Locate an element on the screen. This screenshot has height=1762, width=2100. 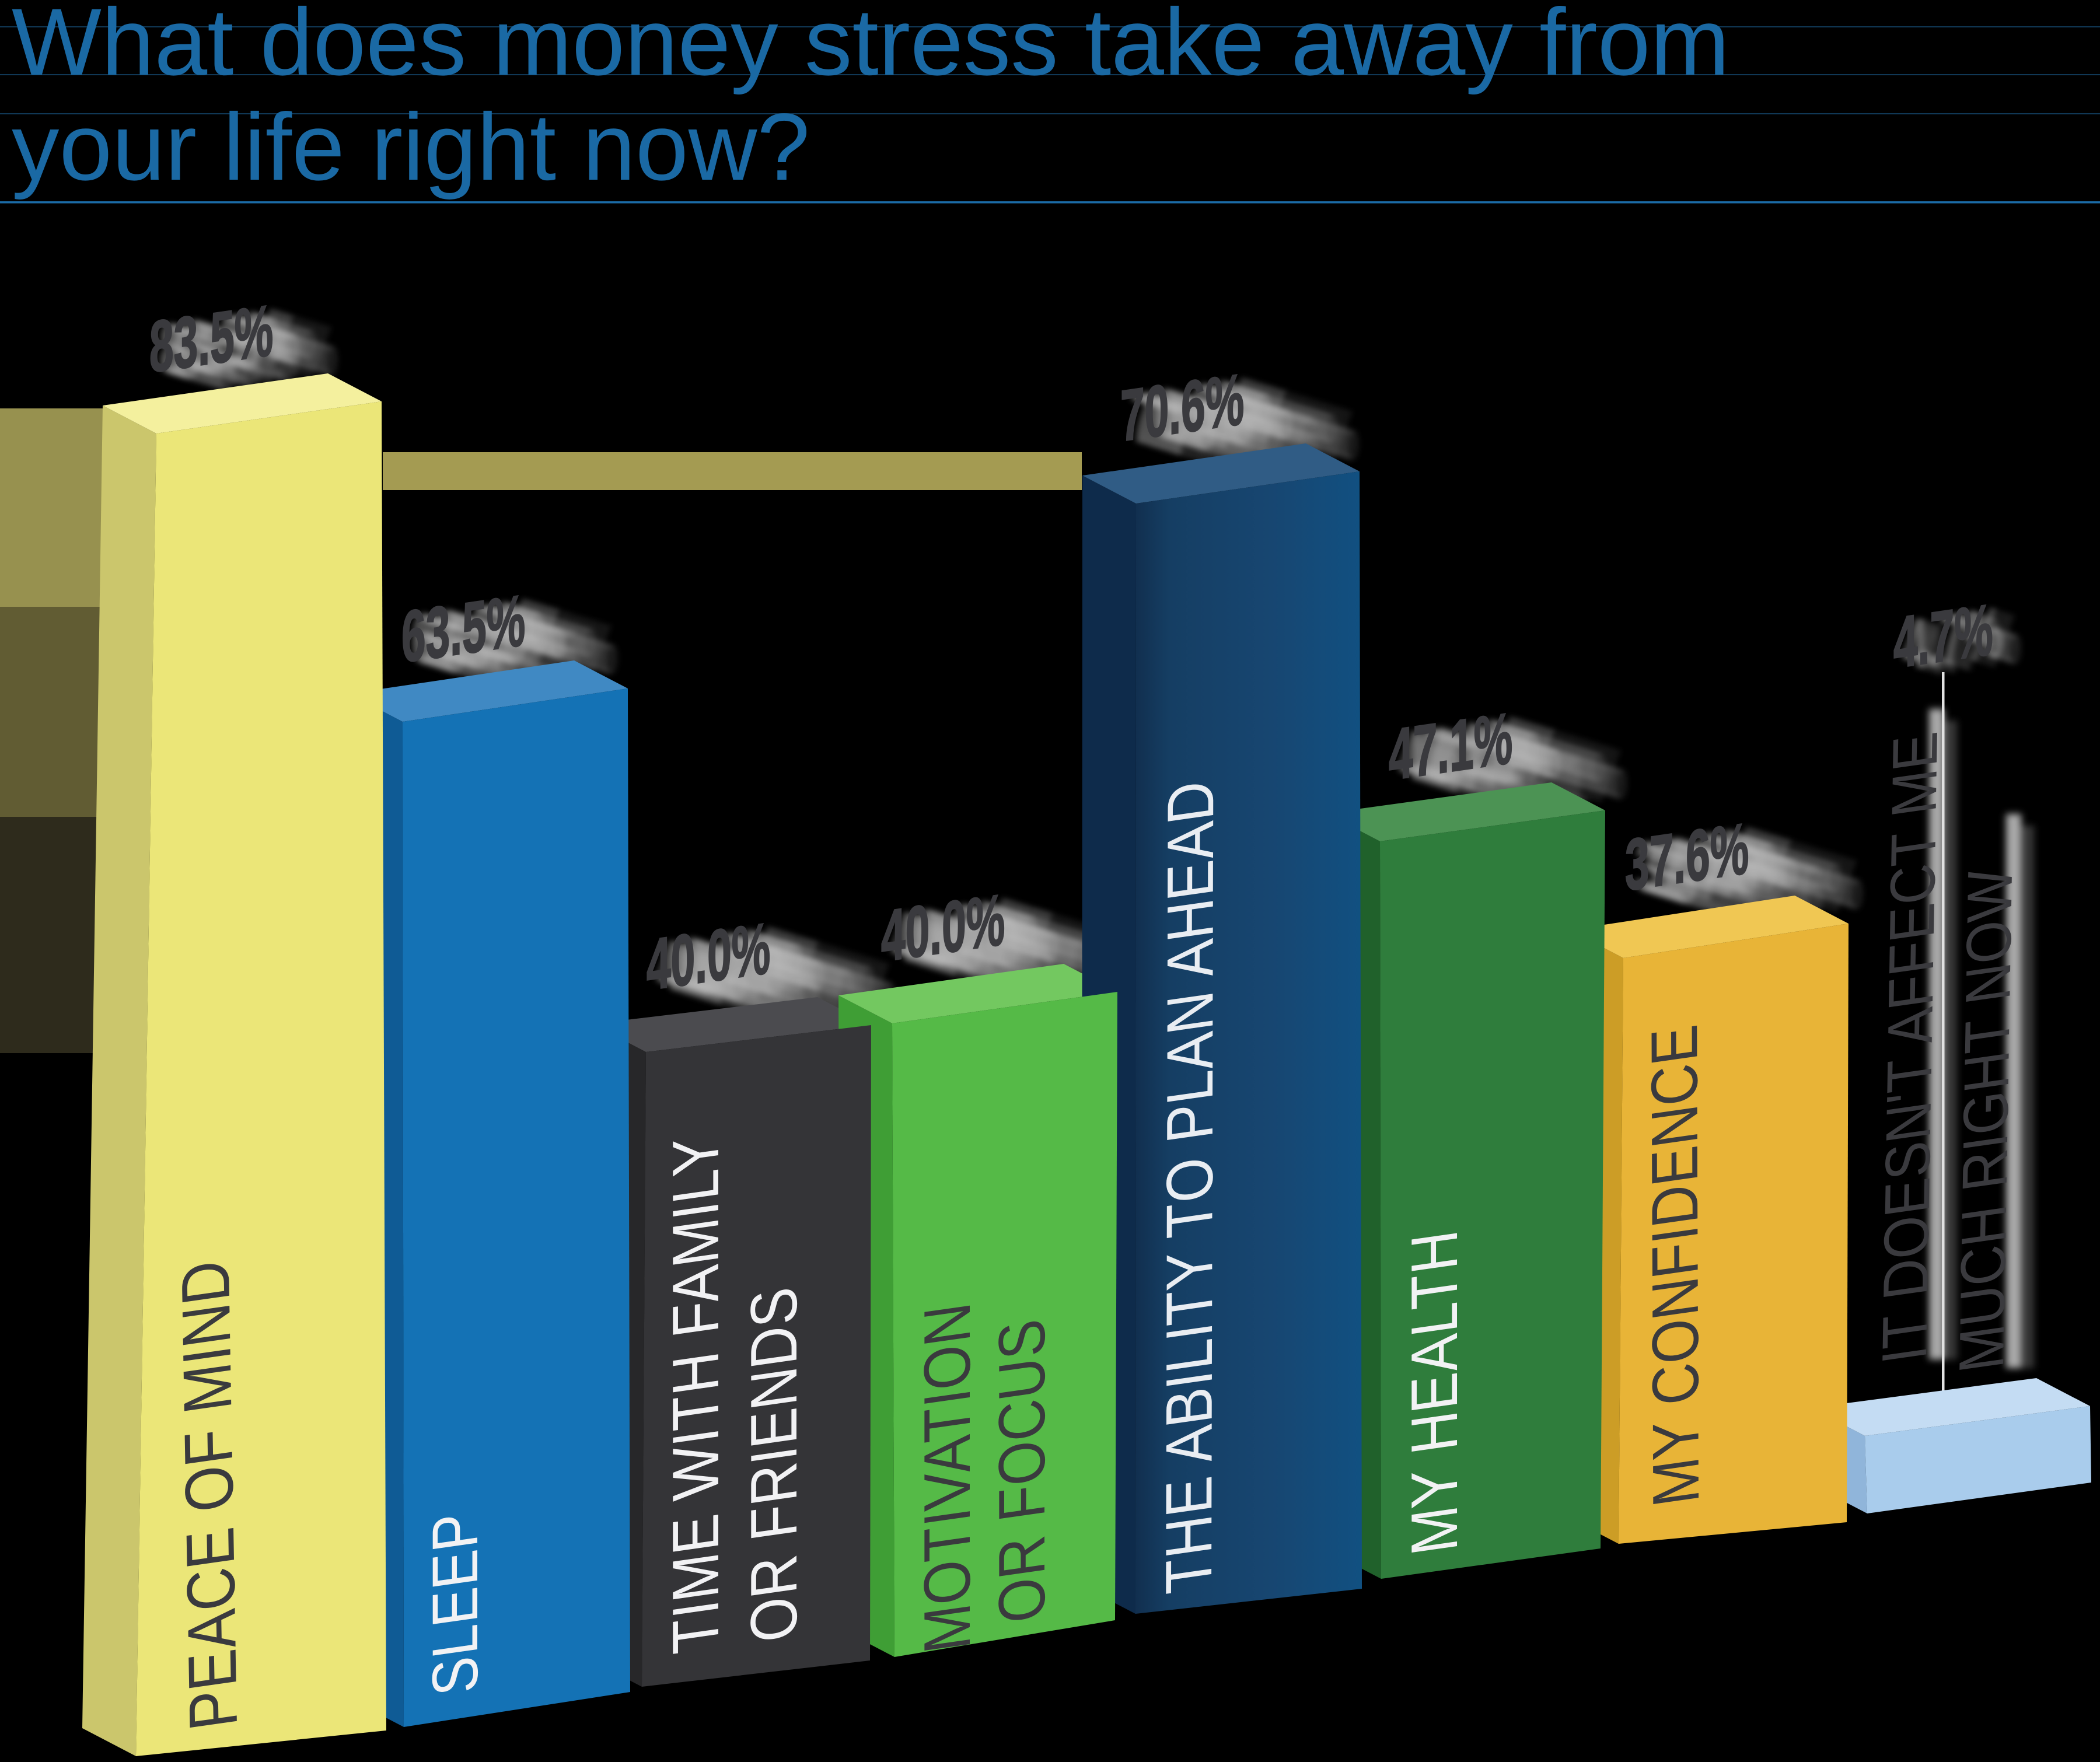
svg-text: MY HEALTH is located at coordinates (1435, 1392).